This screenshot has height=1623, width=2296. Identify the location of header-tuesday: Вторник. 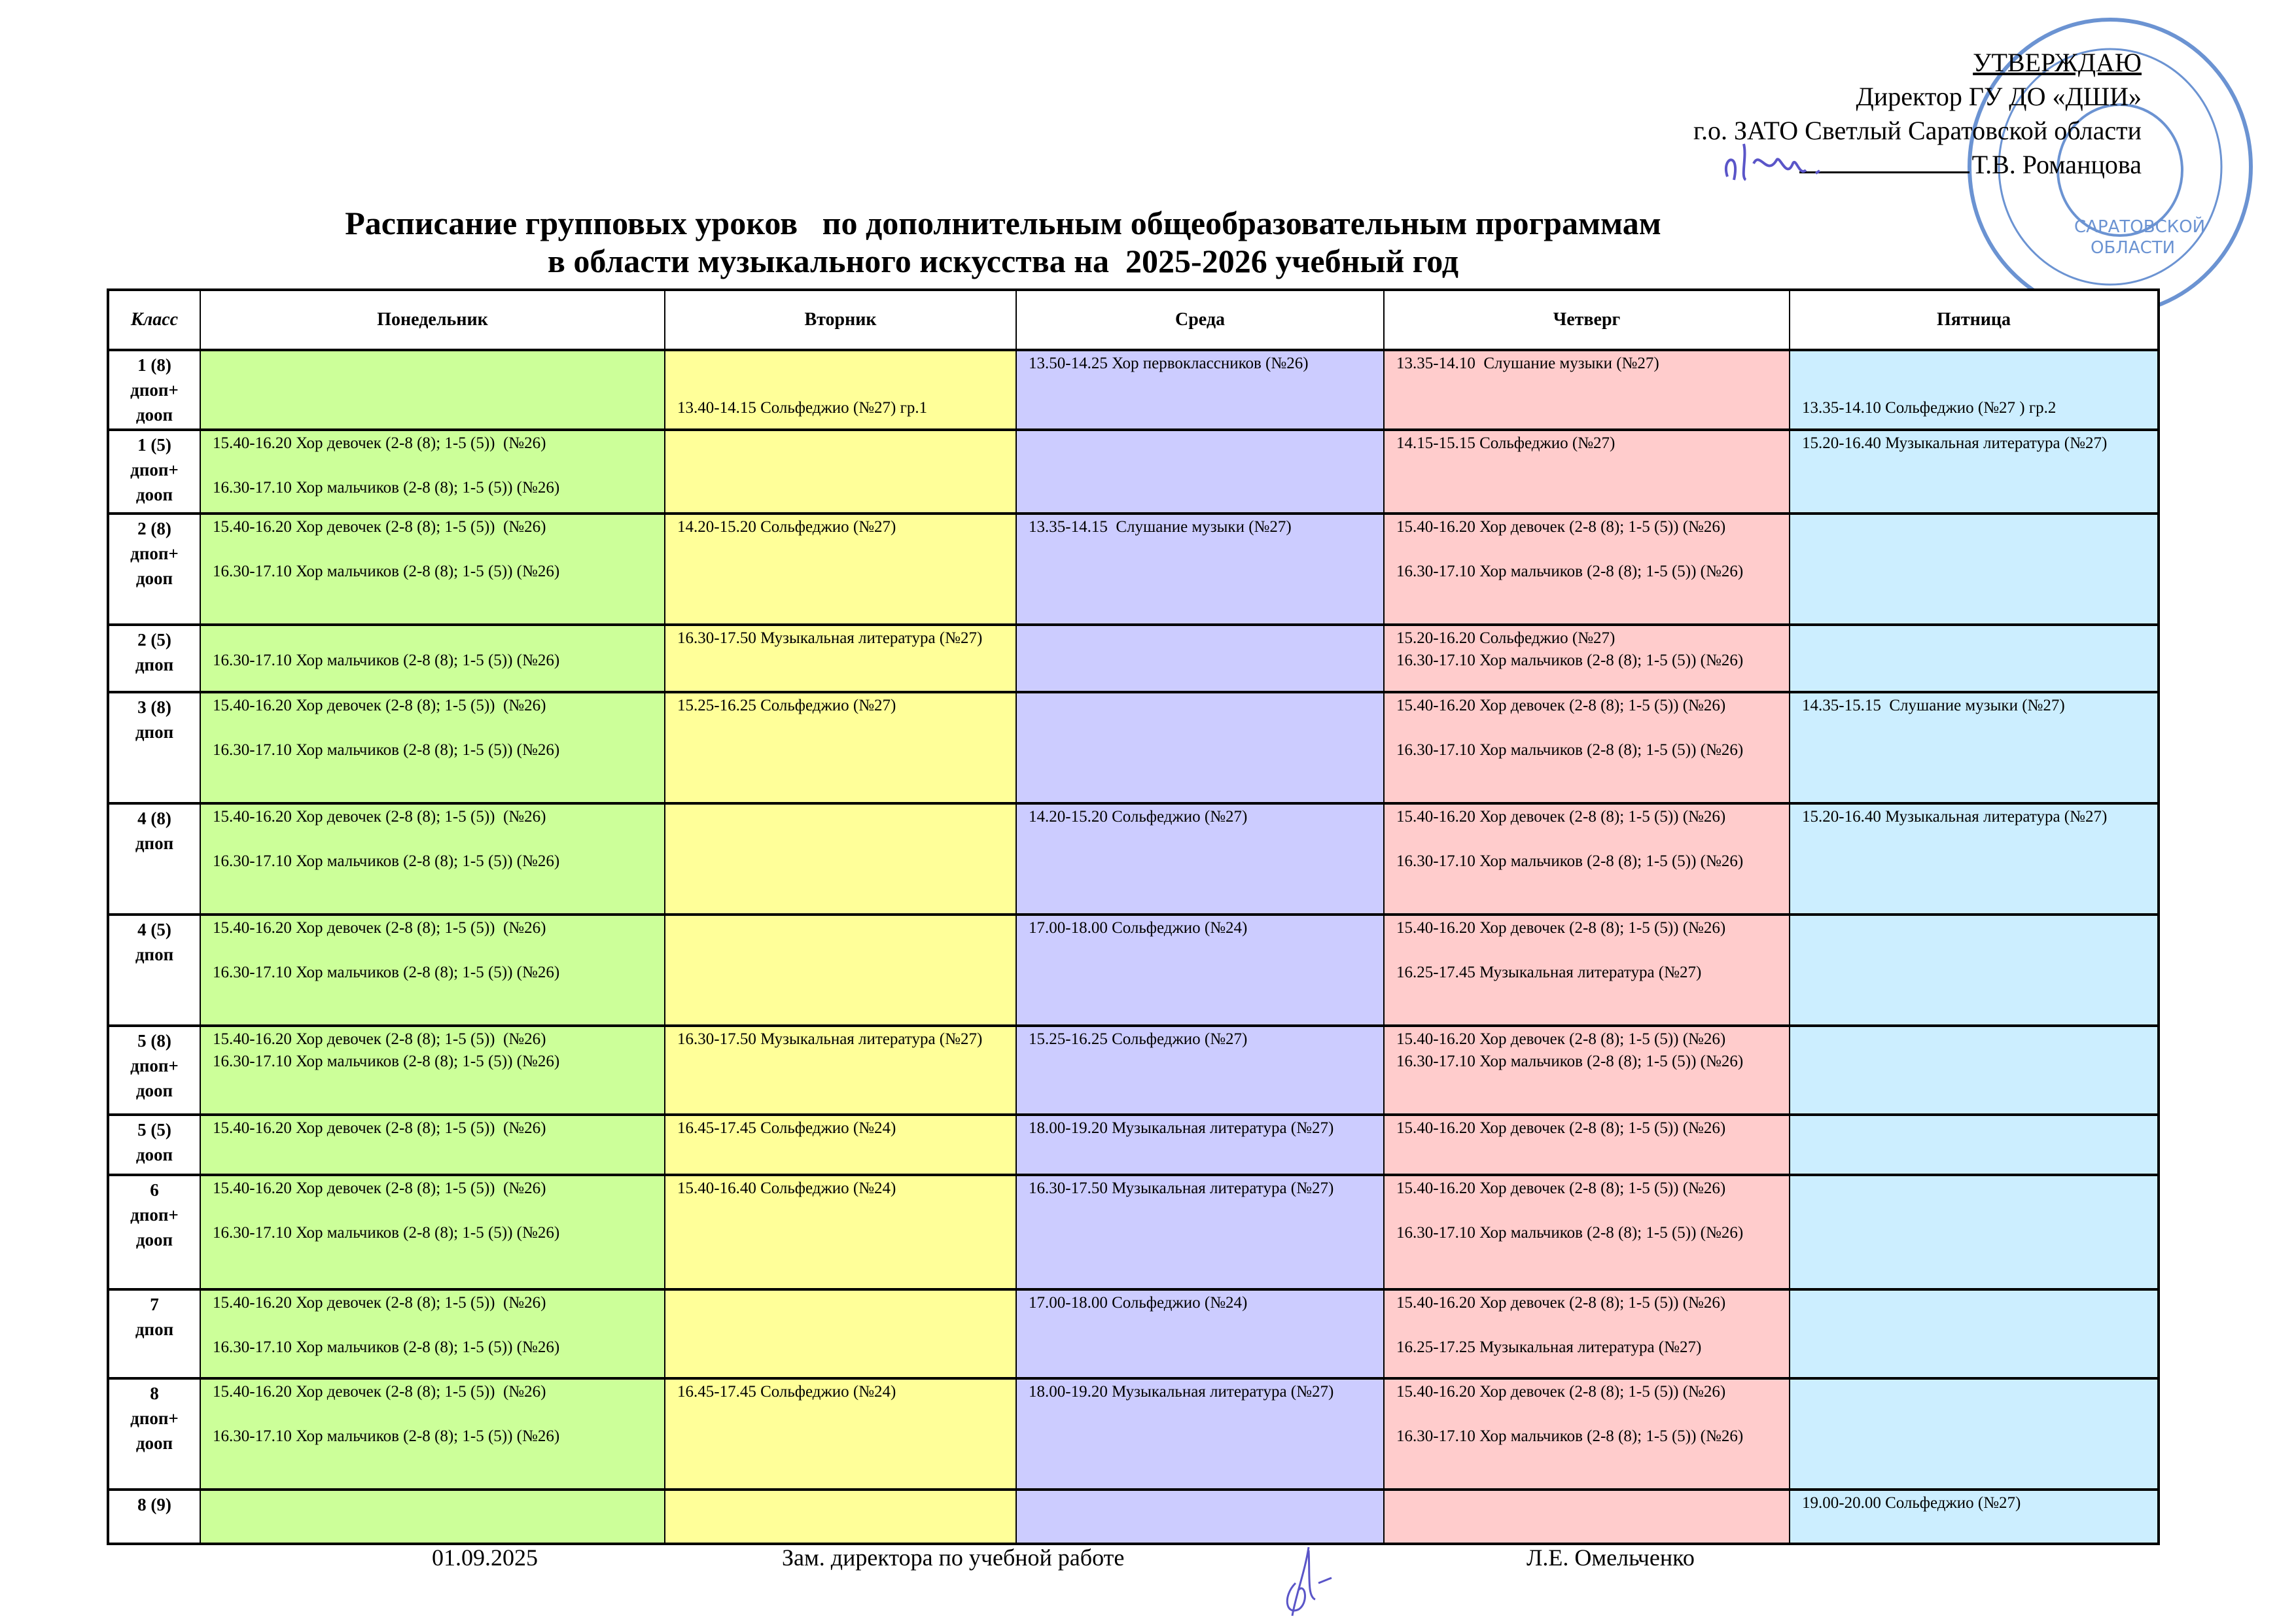
(840, 320).